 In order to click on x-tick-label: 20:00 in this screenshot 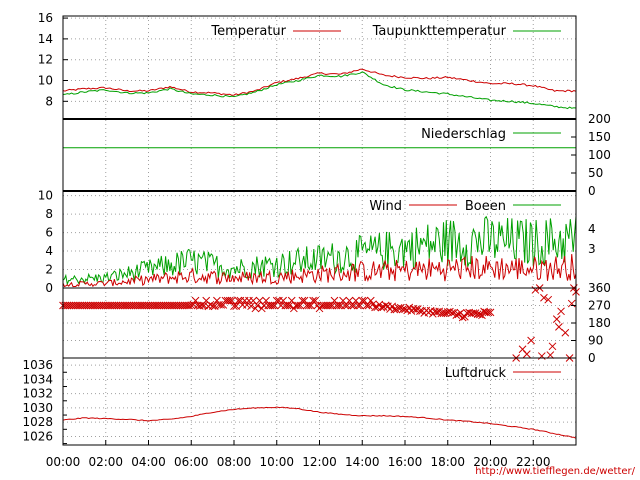, I will do `click(490, 462)`.